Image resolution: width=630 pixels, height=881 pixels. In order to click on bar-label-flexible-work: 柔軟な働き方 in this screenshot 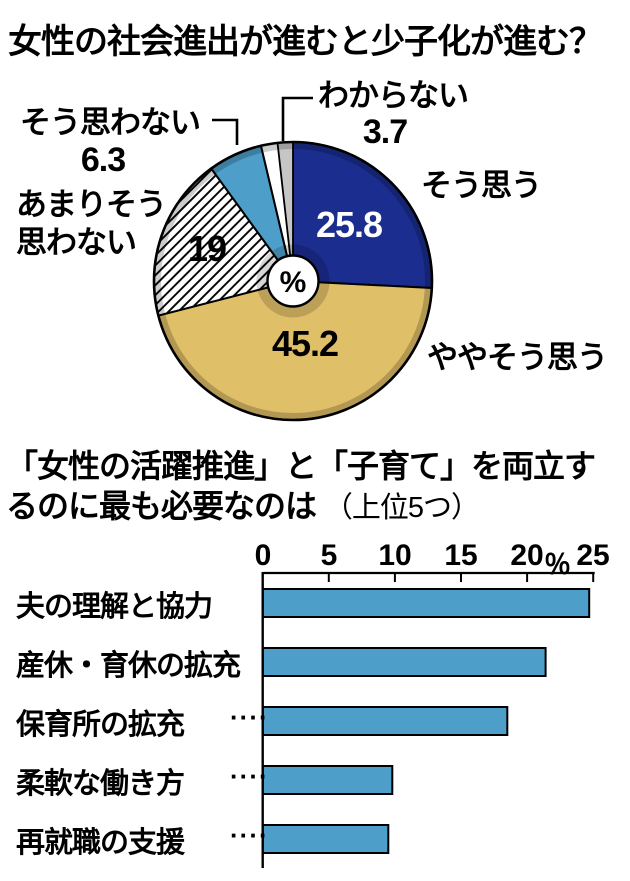, I will do `click(100, 784)`.